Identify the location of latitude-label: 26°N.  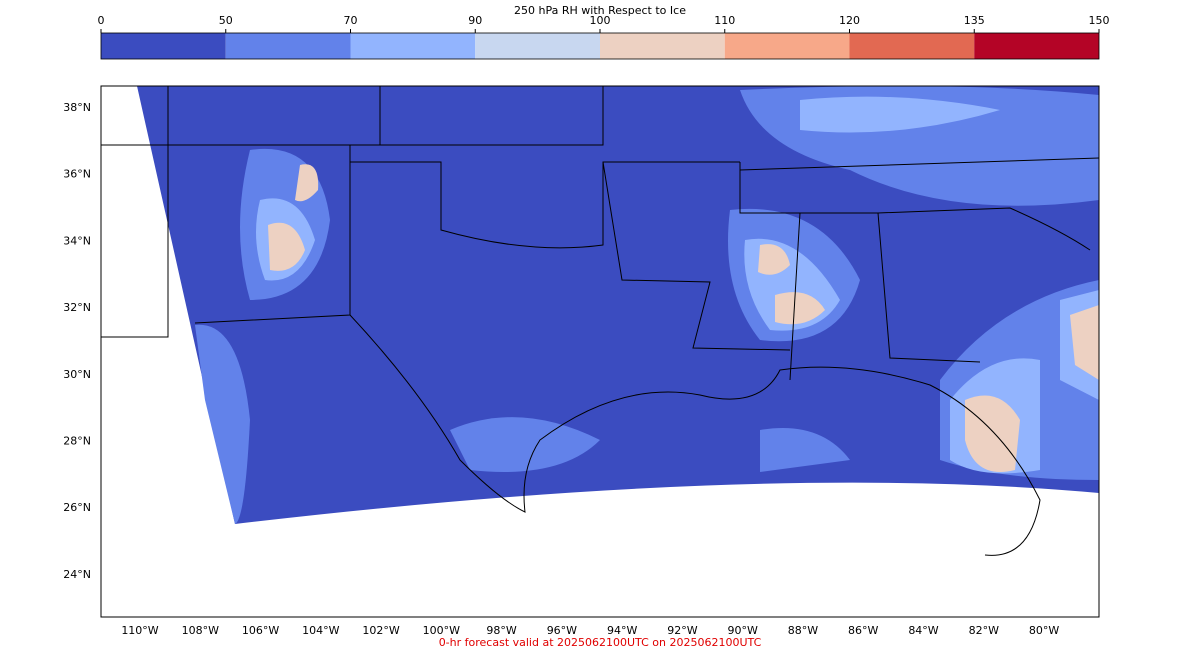
(77, 507).